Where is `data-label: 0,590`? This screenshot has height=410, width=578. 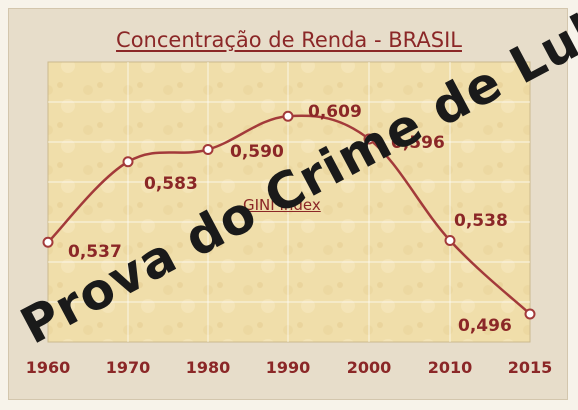 data-label: 0,590 is located at coordinates (257, 151).